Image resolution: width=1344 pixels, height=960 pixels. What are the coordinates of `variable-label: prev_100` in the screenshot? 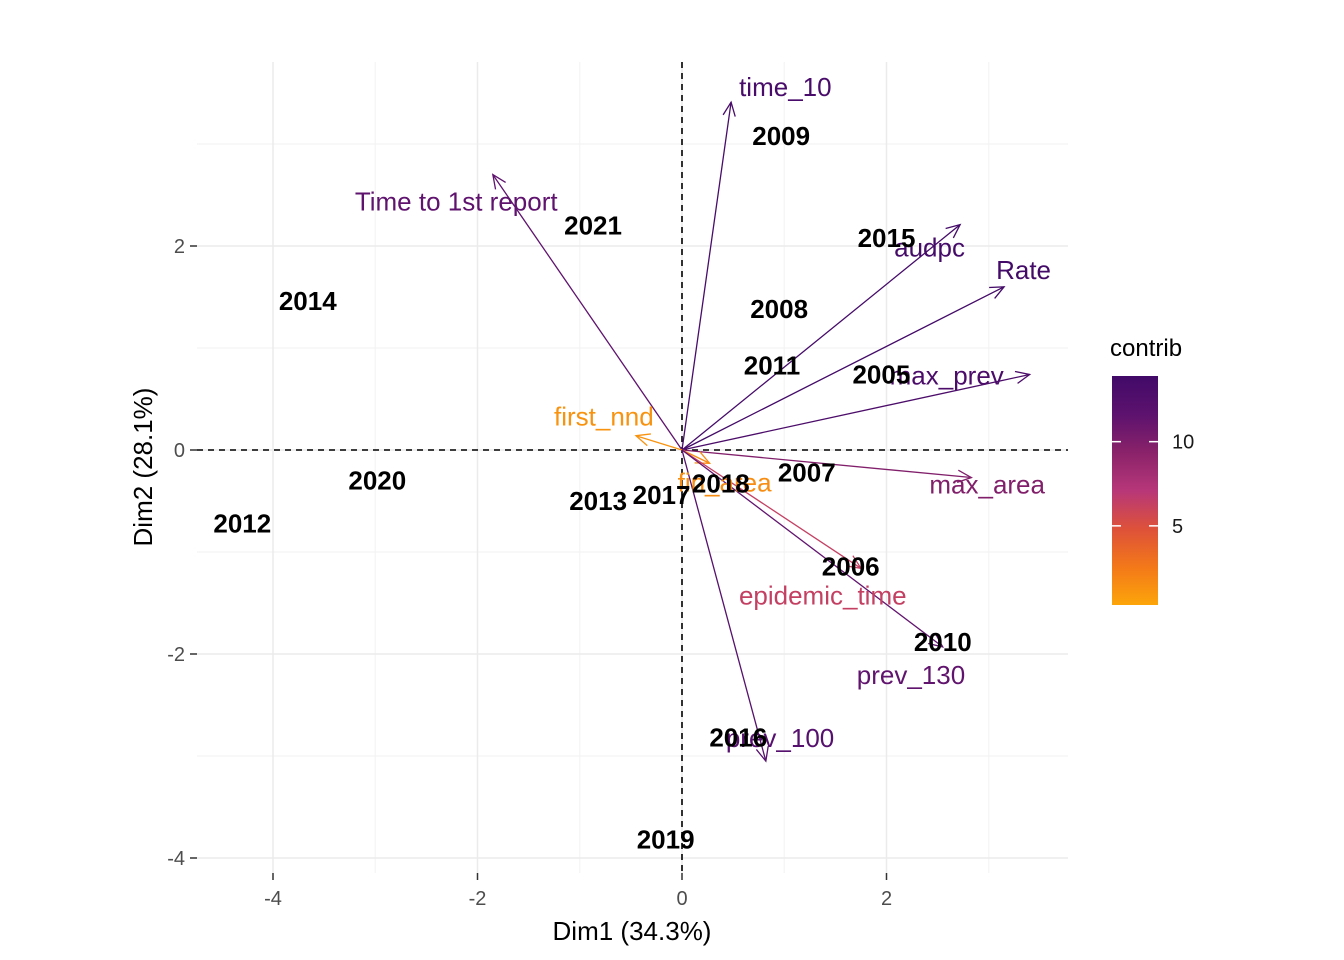 It's located at (780, 738).